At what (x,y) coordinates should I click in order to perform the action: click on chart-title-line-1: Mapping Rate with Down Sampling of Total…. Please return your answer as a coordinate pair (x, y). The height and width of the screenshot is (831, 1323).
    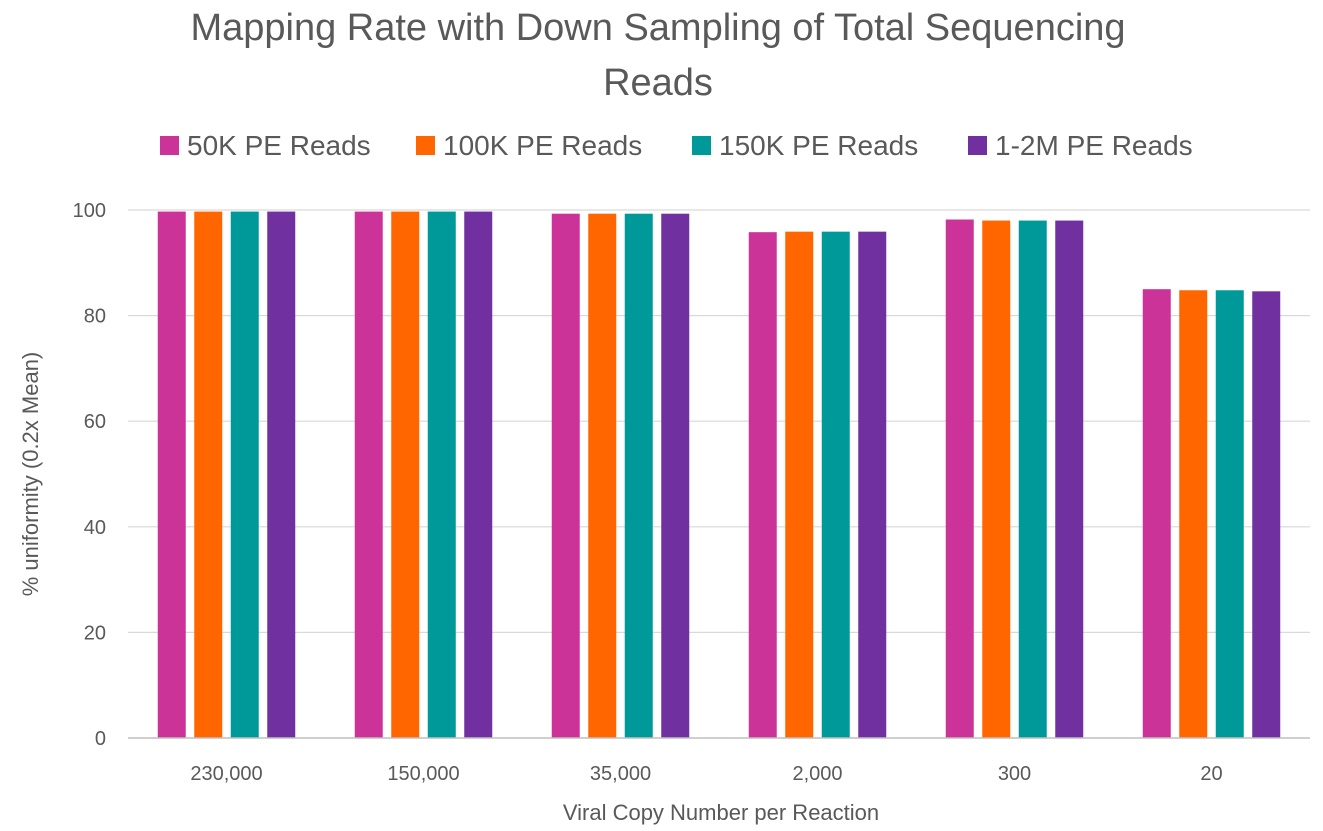
    Looking at the image, I should click on (657, 28).